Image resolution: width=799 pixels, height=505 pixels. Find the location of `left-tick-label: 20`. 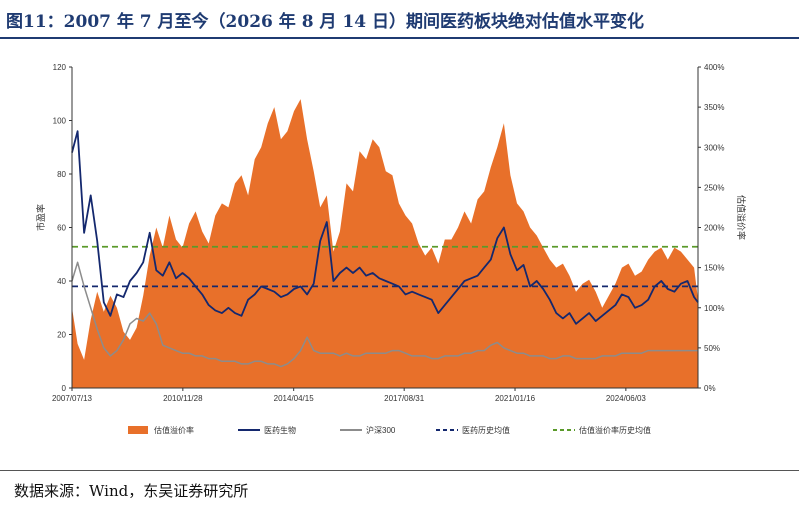

left-tick-label: 20 is located at coordinates (61, 335).